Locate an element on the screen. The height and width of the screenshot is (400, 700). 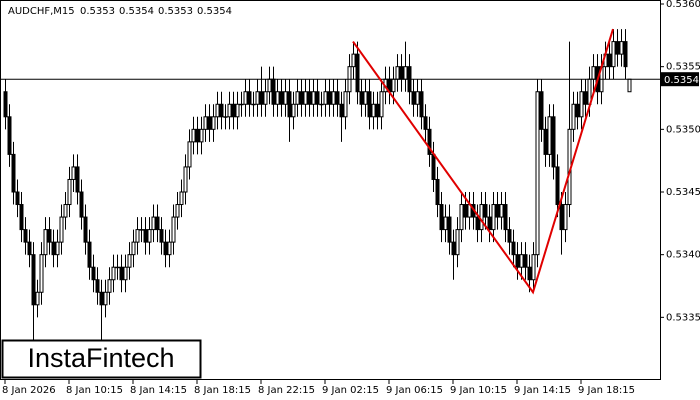
y-tick-label: 0.5335 is located at coordinates (683, 317).